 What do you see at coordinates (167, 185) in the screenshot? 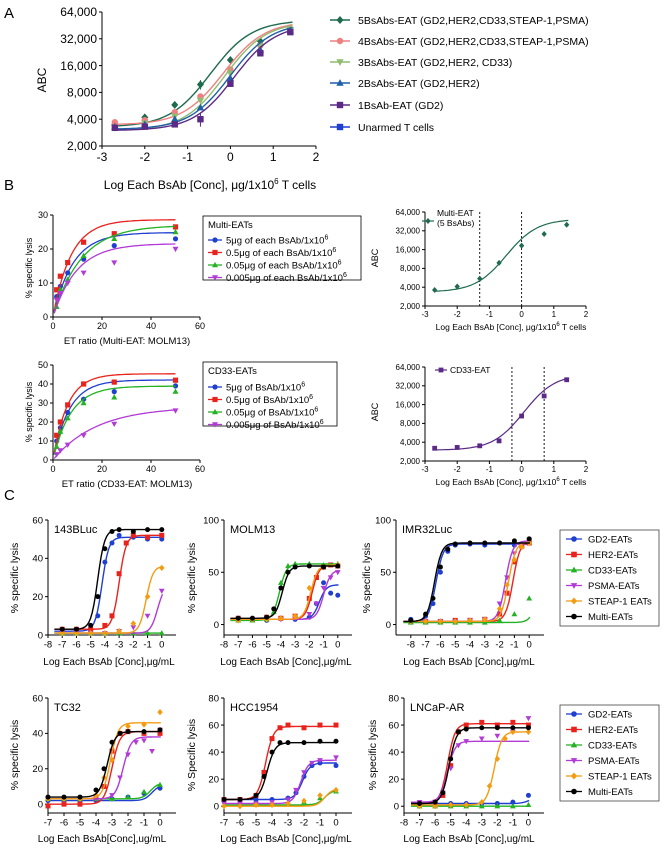
I see `panel-a-xlabel-pre: Log Each BsAb [Conc],` at bounding box center [167, 185].